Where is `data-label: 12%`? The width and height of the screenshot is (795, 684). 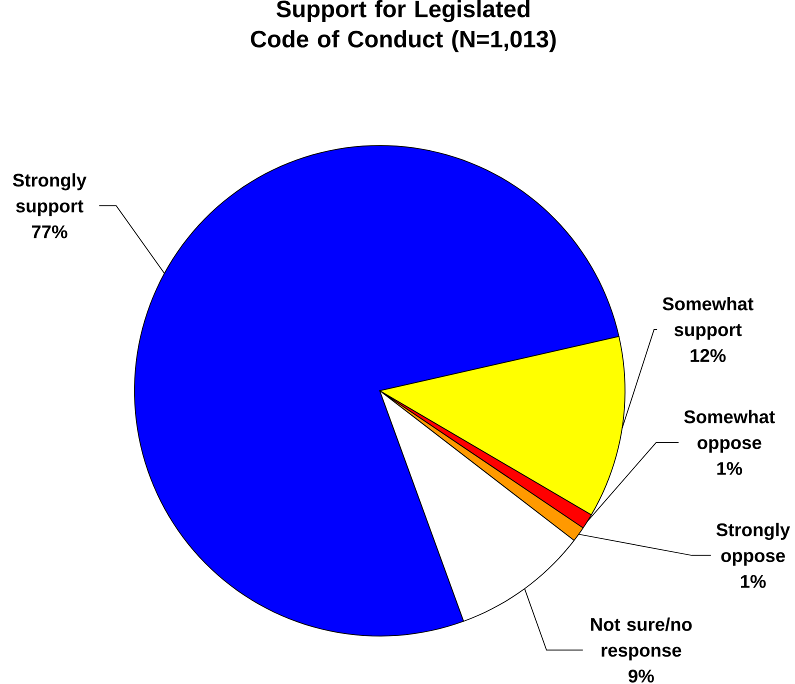
data-label: 12% is located at coordinates (708, 355).